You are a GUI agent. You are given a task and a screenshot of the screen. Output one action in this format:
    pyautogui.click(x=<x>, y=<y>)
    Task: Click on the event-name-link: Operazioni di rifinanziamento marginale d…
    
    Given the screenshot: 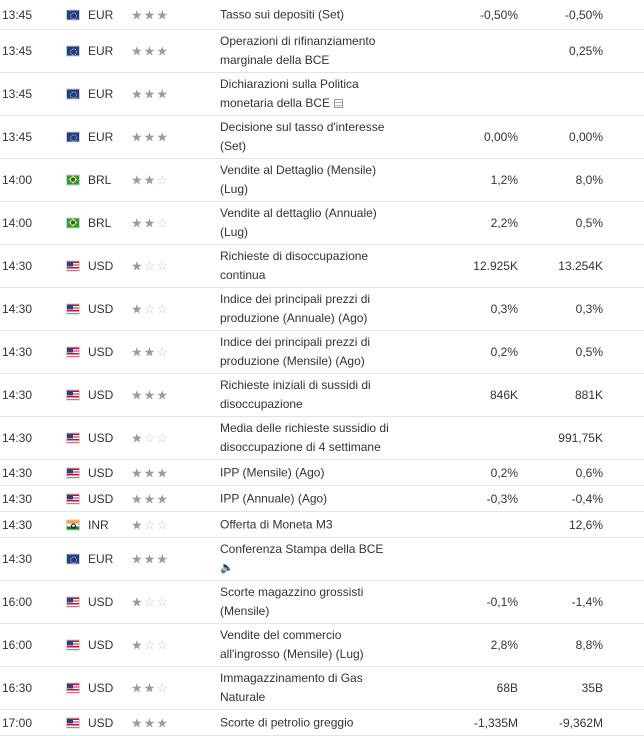 What is the action you would take?
    pyautogui.click(x=310, y=51)
    